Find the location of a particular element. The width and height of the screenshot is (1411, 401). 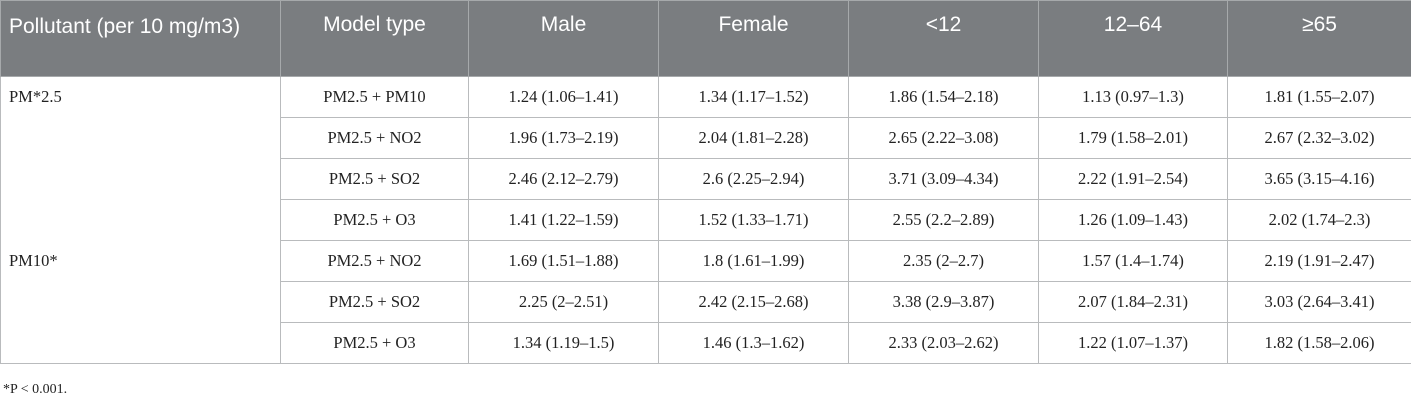

age-under-12-cell: 2.35 (2–2.7) is located at coordinates (943, 261).